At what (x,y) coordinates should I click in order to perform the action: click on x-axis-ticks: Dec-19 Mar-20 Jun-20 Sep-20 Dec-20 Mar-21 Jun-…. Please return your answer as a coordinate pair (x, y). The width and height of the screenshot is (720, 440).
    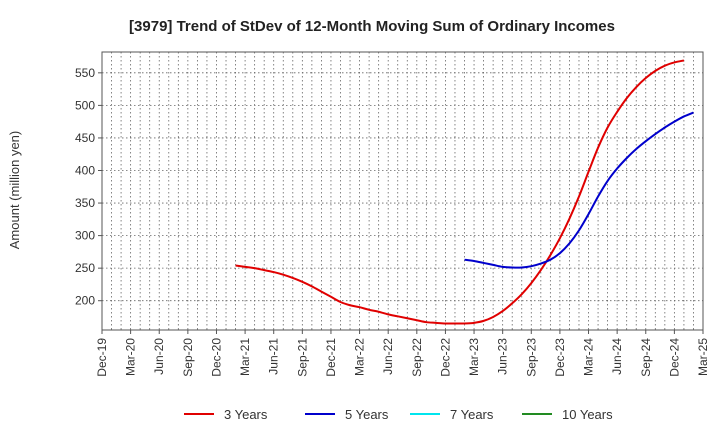
    Looking at the image, I should click on (402, 353).